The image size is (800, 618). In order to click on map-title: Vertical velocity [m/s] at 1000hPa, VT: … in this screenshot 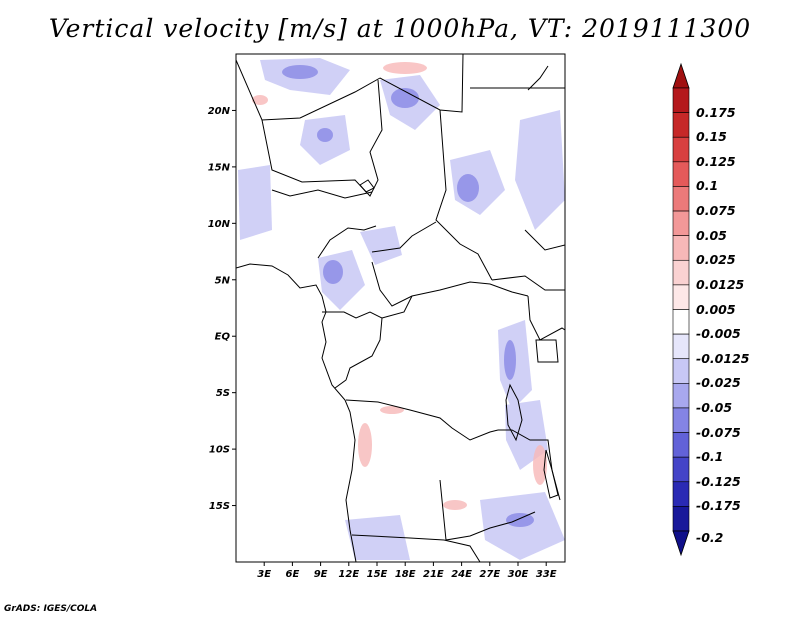, I will do `click(400, 28)`.